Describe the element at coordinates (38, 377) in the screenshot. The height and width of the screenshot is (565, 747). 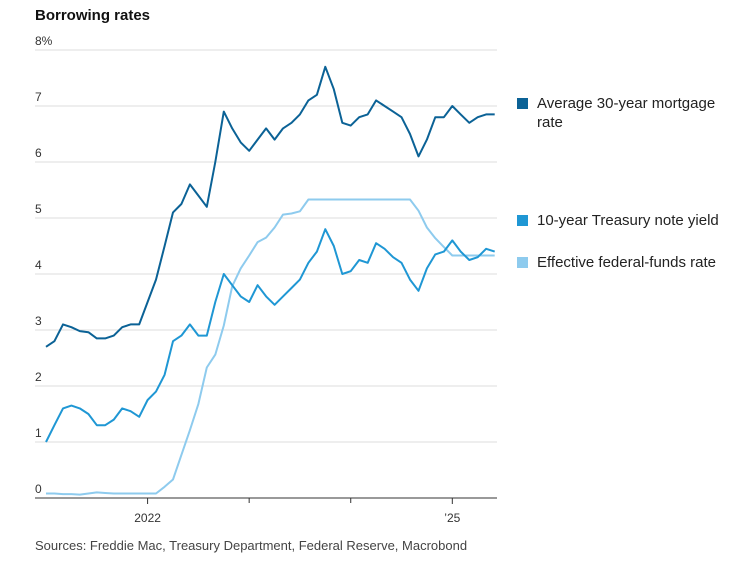
I see `y-tick-label: 2` at that location.